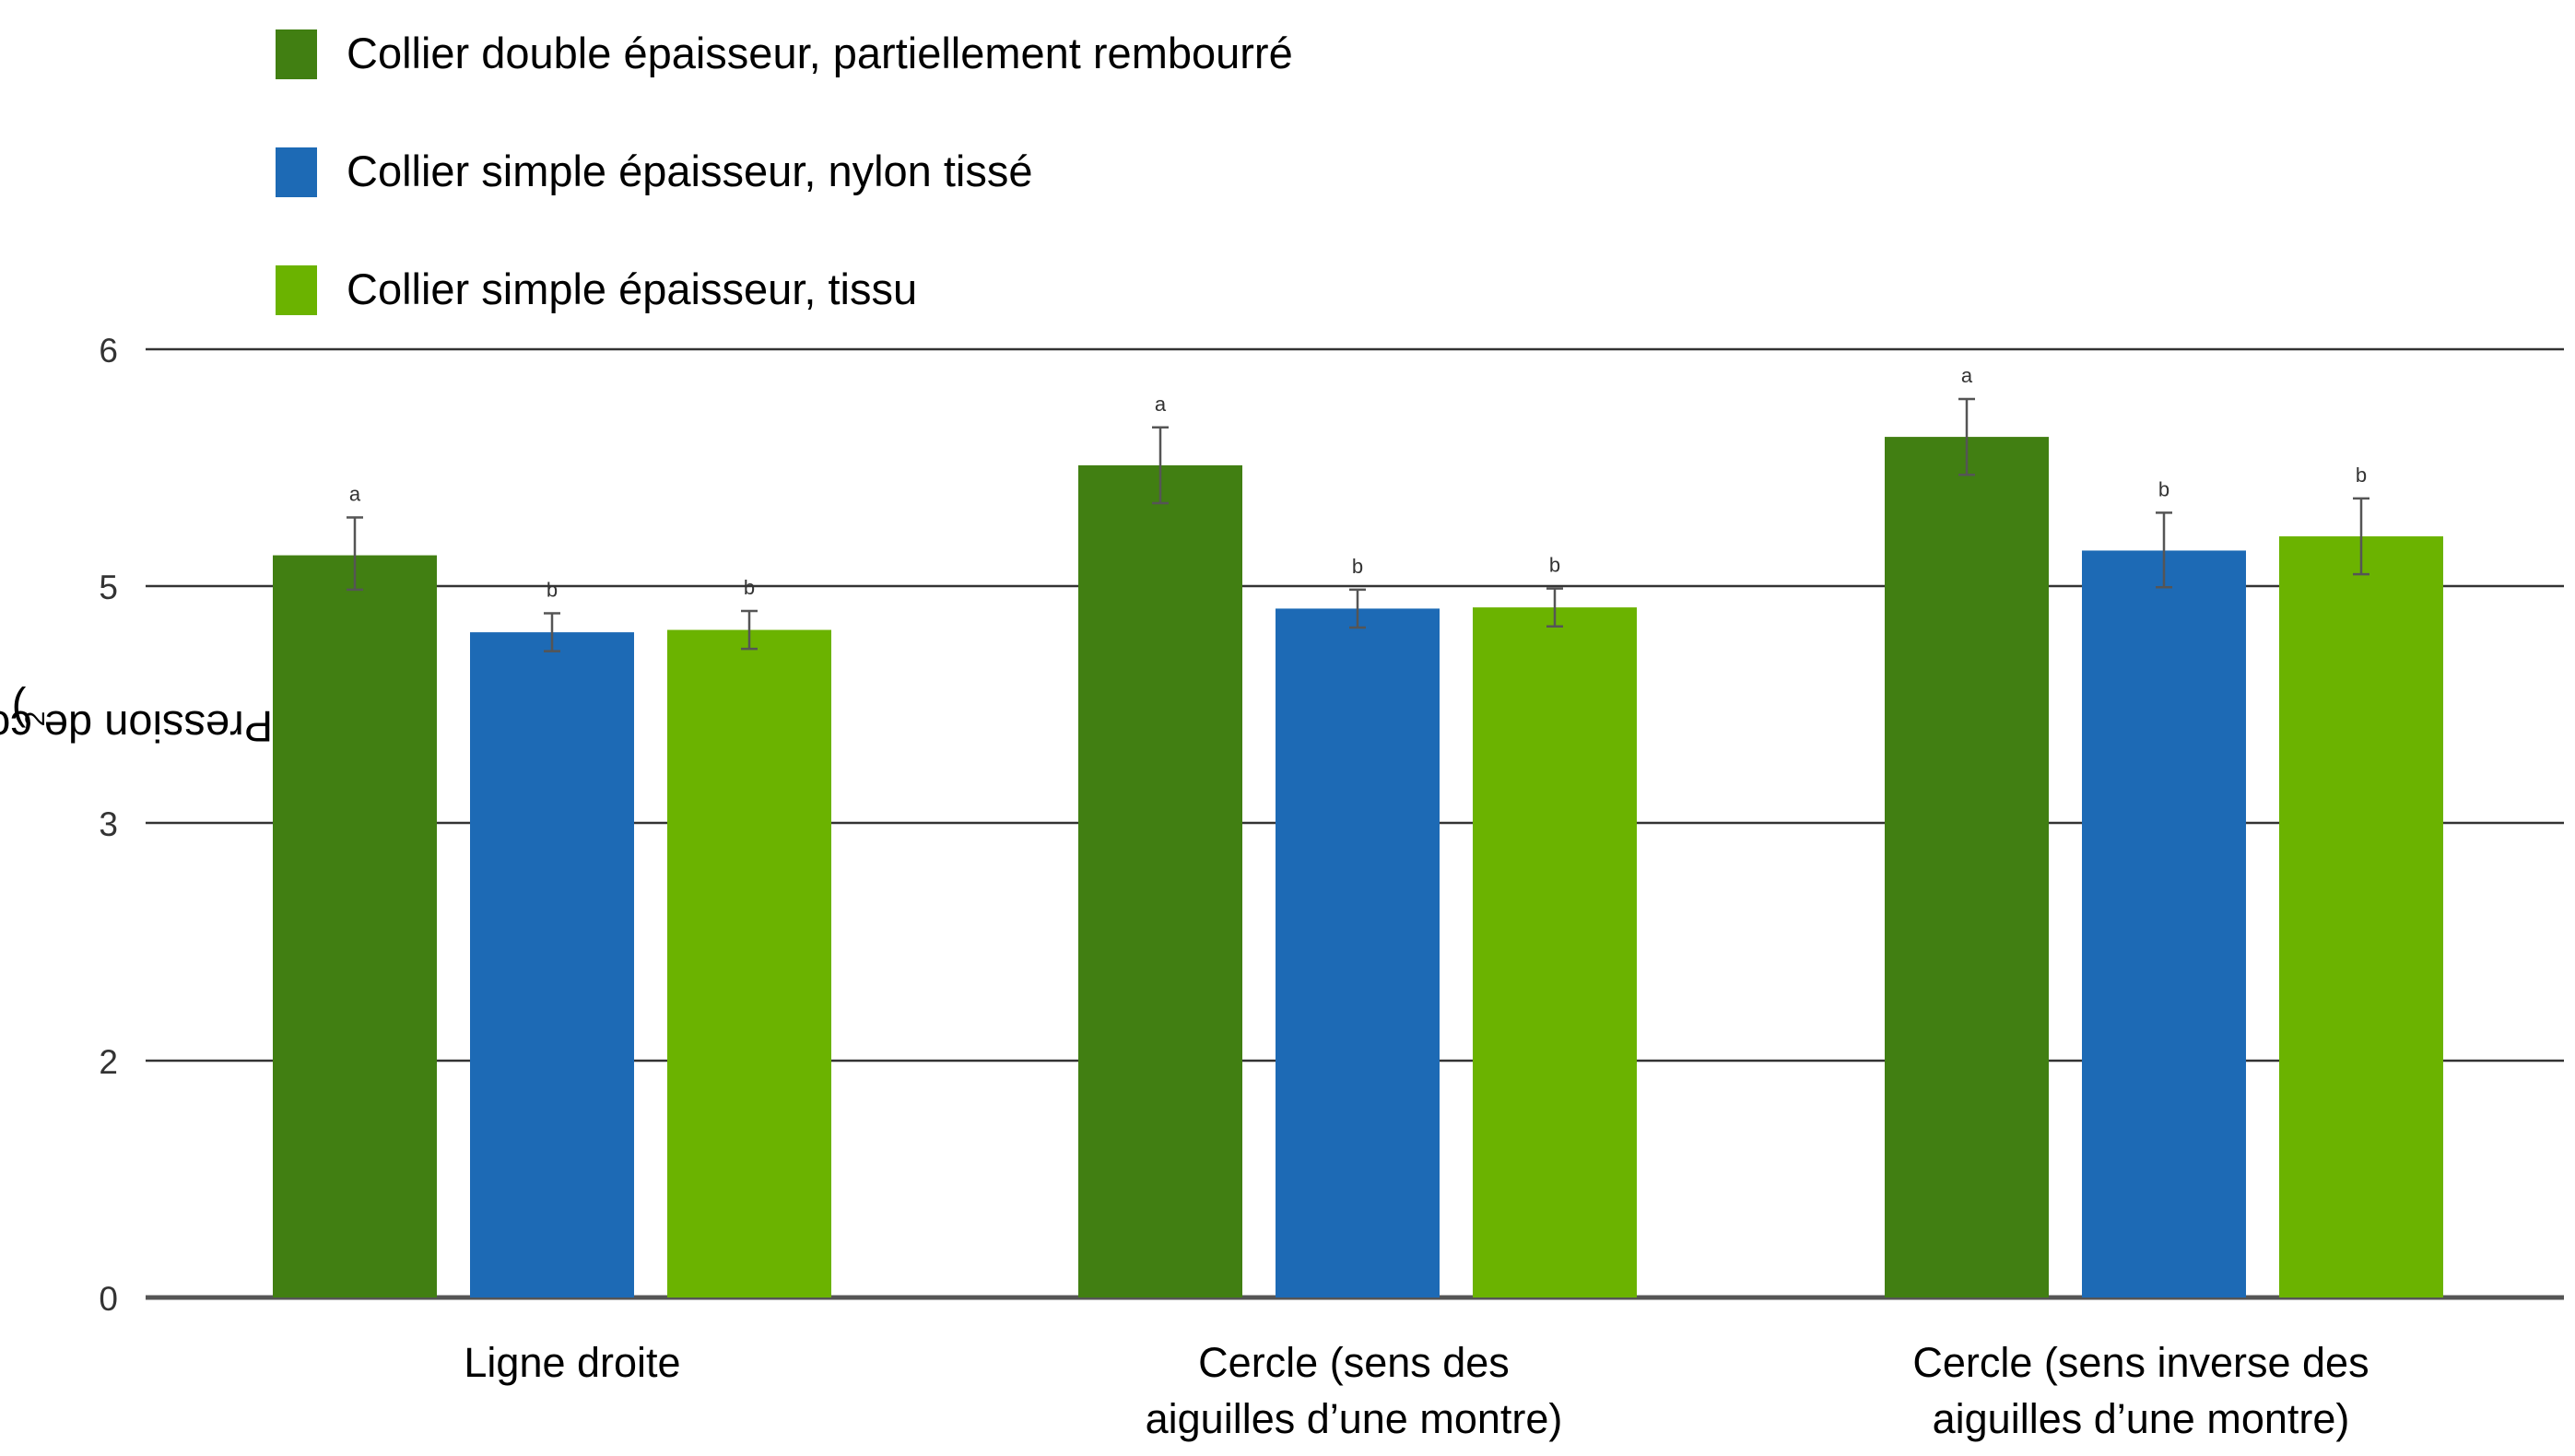  I want to click on y-tick-label: 2, so click(109, 1062).